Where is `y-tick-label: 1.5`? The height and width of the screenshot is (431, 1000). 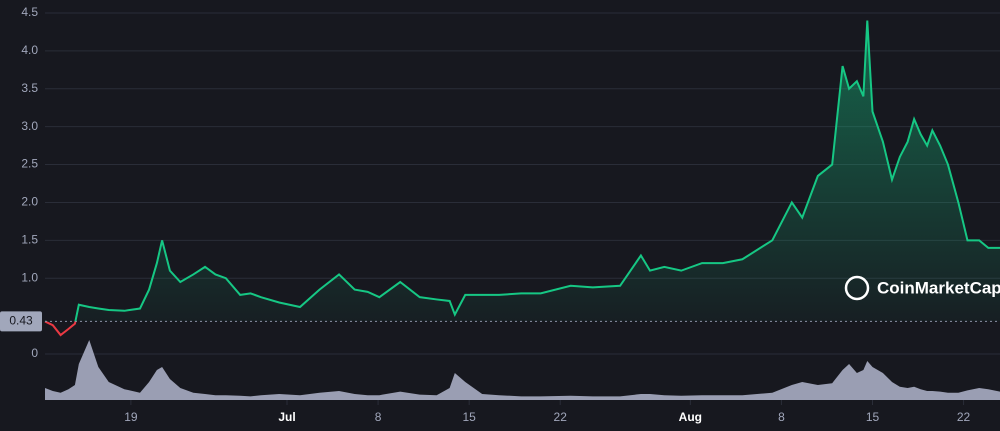 y-tick-label: 1.5 is located at coordinates (29, 240).